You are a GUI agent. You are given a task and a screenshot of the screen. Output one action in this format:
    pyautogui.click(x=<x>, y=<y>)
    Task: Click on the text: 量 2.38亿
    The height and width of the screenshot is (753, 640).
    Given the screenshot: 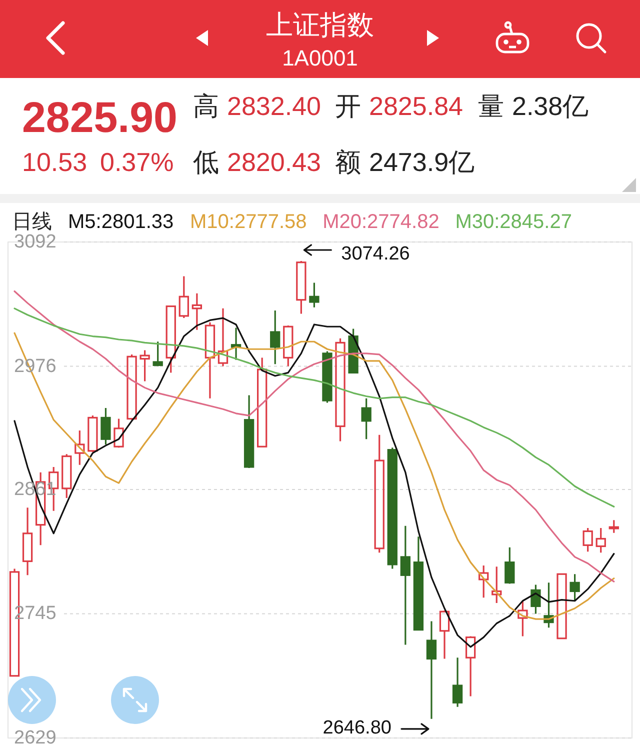 What is the action you would take?
    pyautogui.click(x=533, y=106)
    